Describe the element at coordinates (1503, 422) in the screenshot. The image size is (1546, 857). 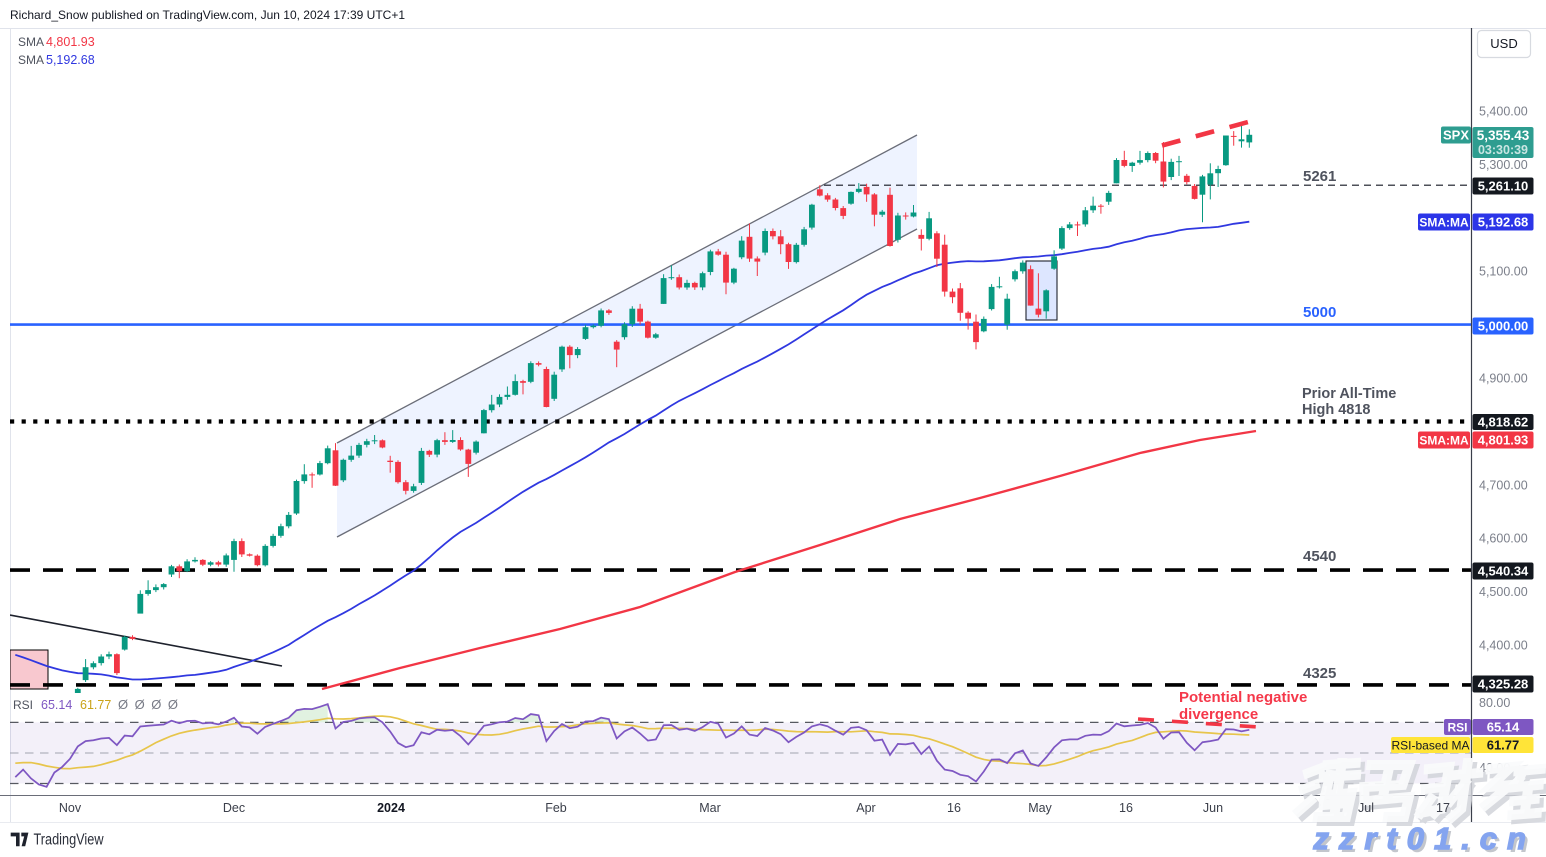
I see `svg-text: 4,818.62` at that location.